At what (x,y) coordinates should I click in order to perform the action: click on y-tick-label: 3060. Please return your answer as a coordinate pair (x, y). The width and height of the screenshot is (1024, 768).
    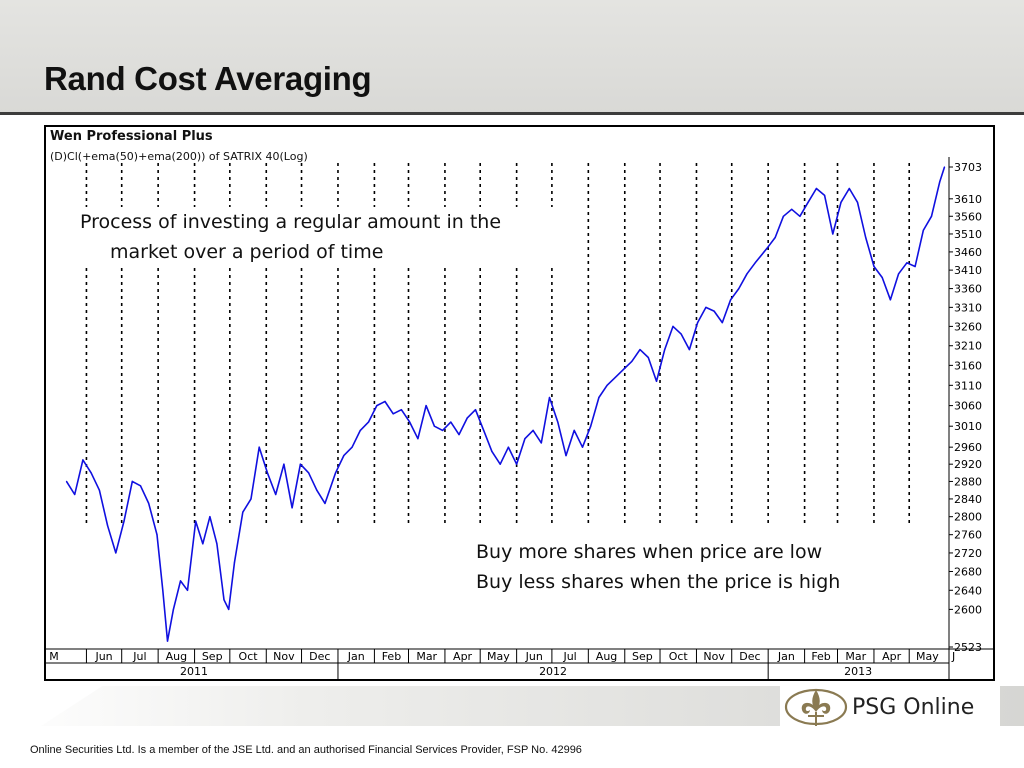
    Looking at the image, I should click on (968, 406).